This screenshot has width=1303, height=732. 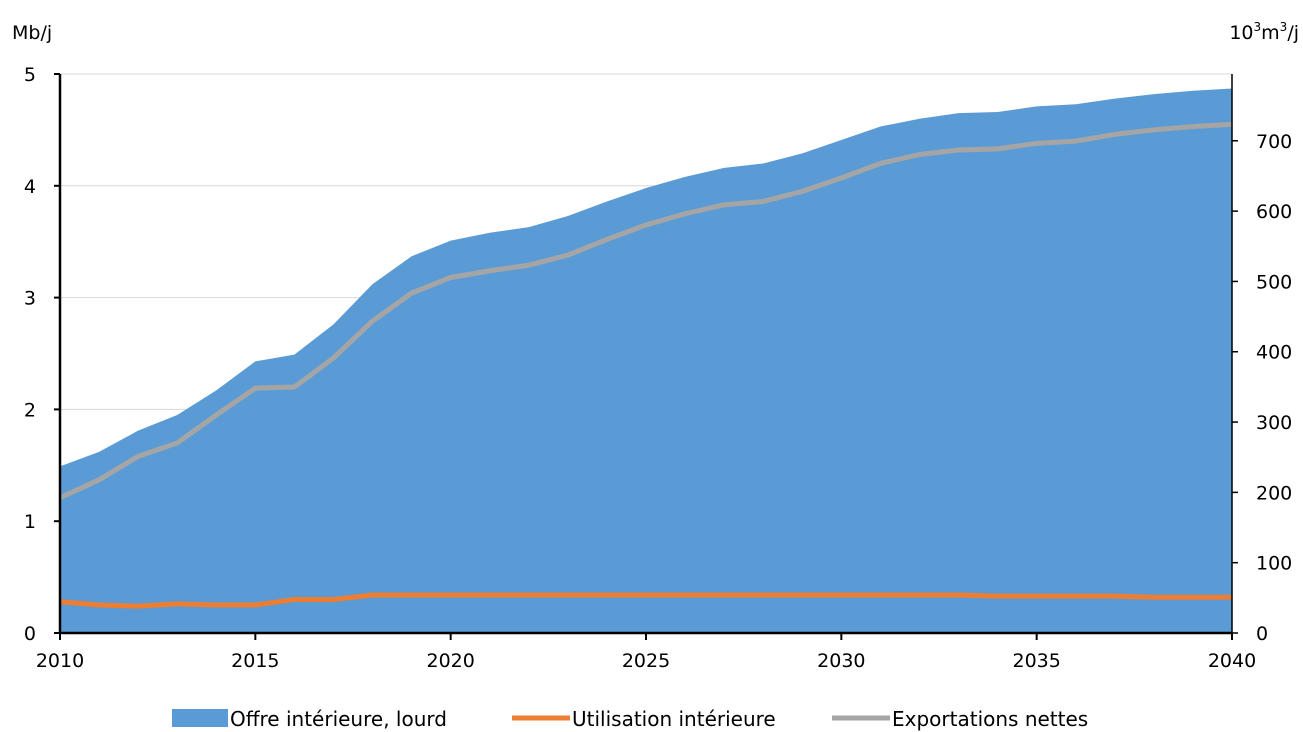 I want to click on x-tick-label-2035: 2035, so click(x=1036, y=661).